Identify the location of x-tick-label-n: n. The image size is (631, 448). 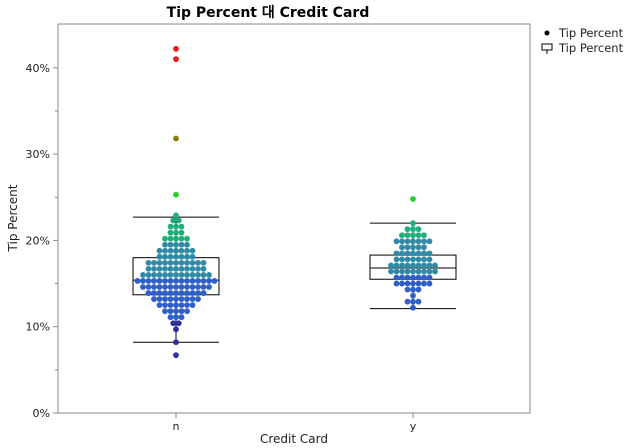
(176, 426).